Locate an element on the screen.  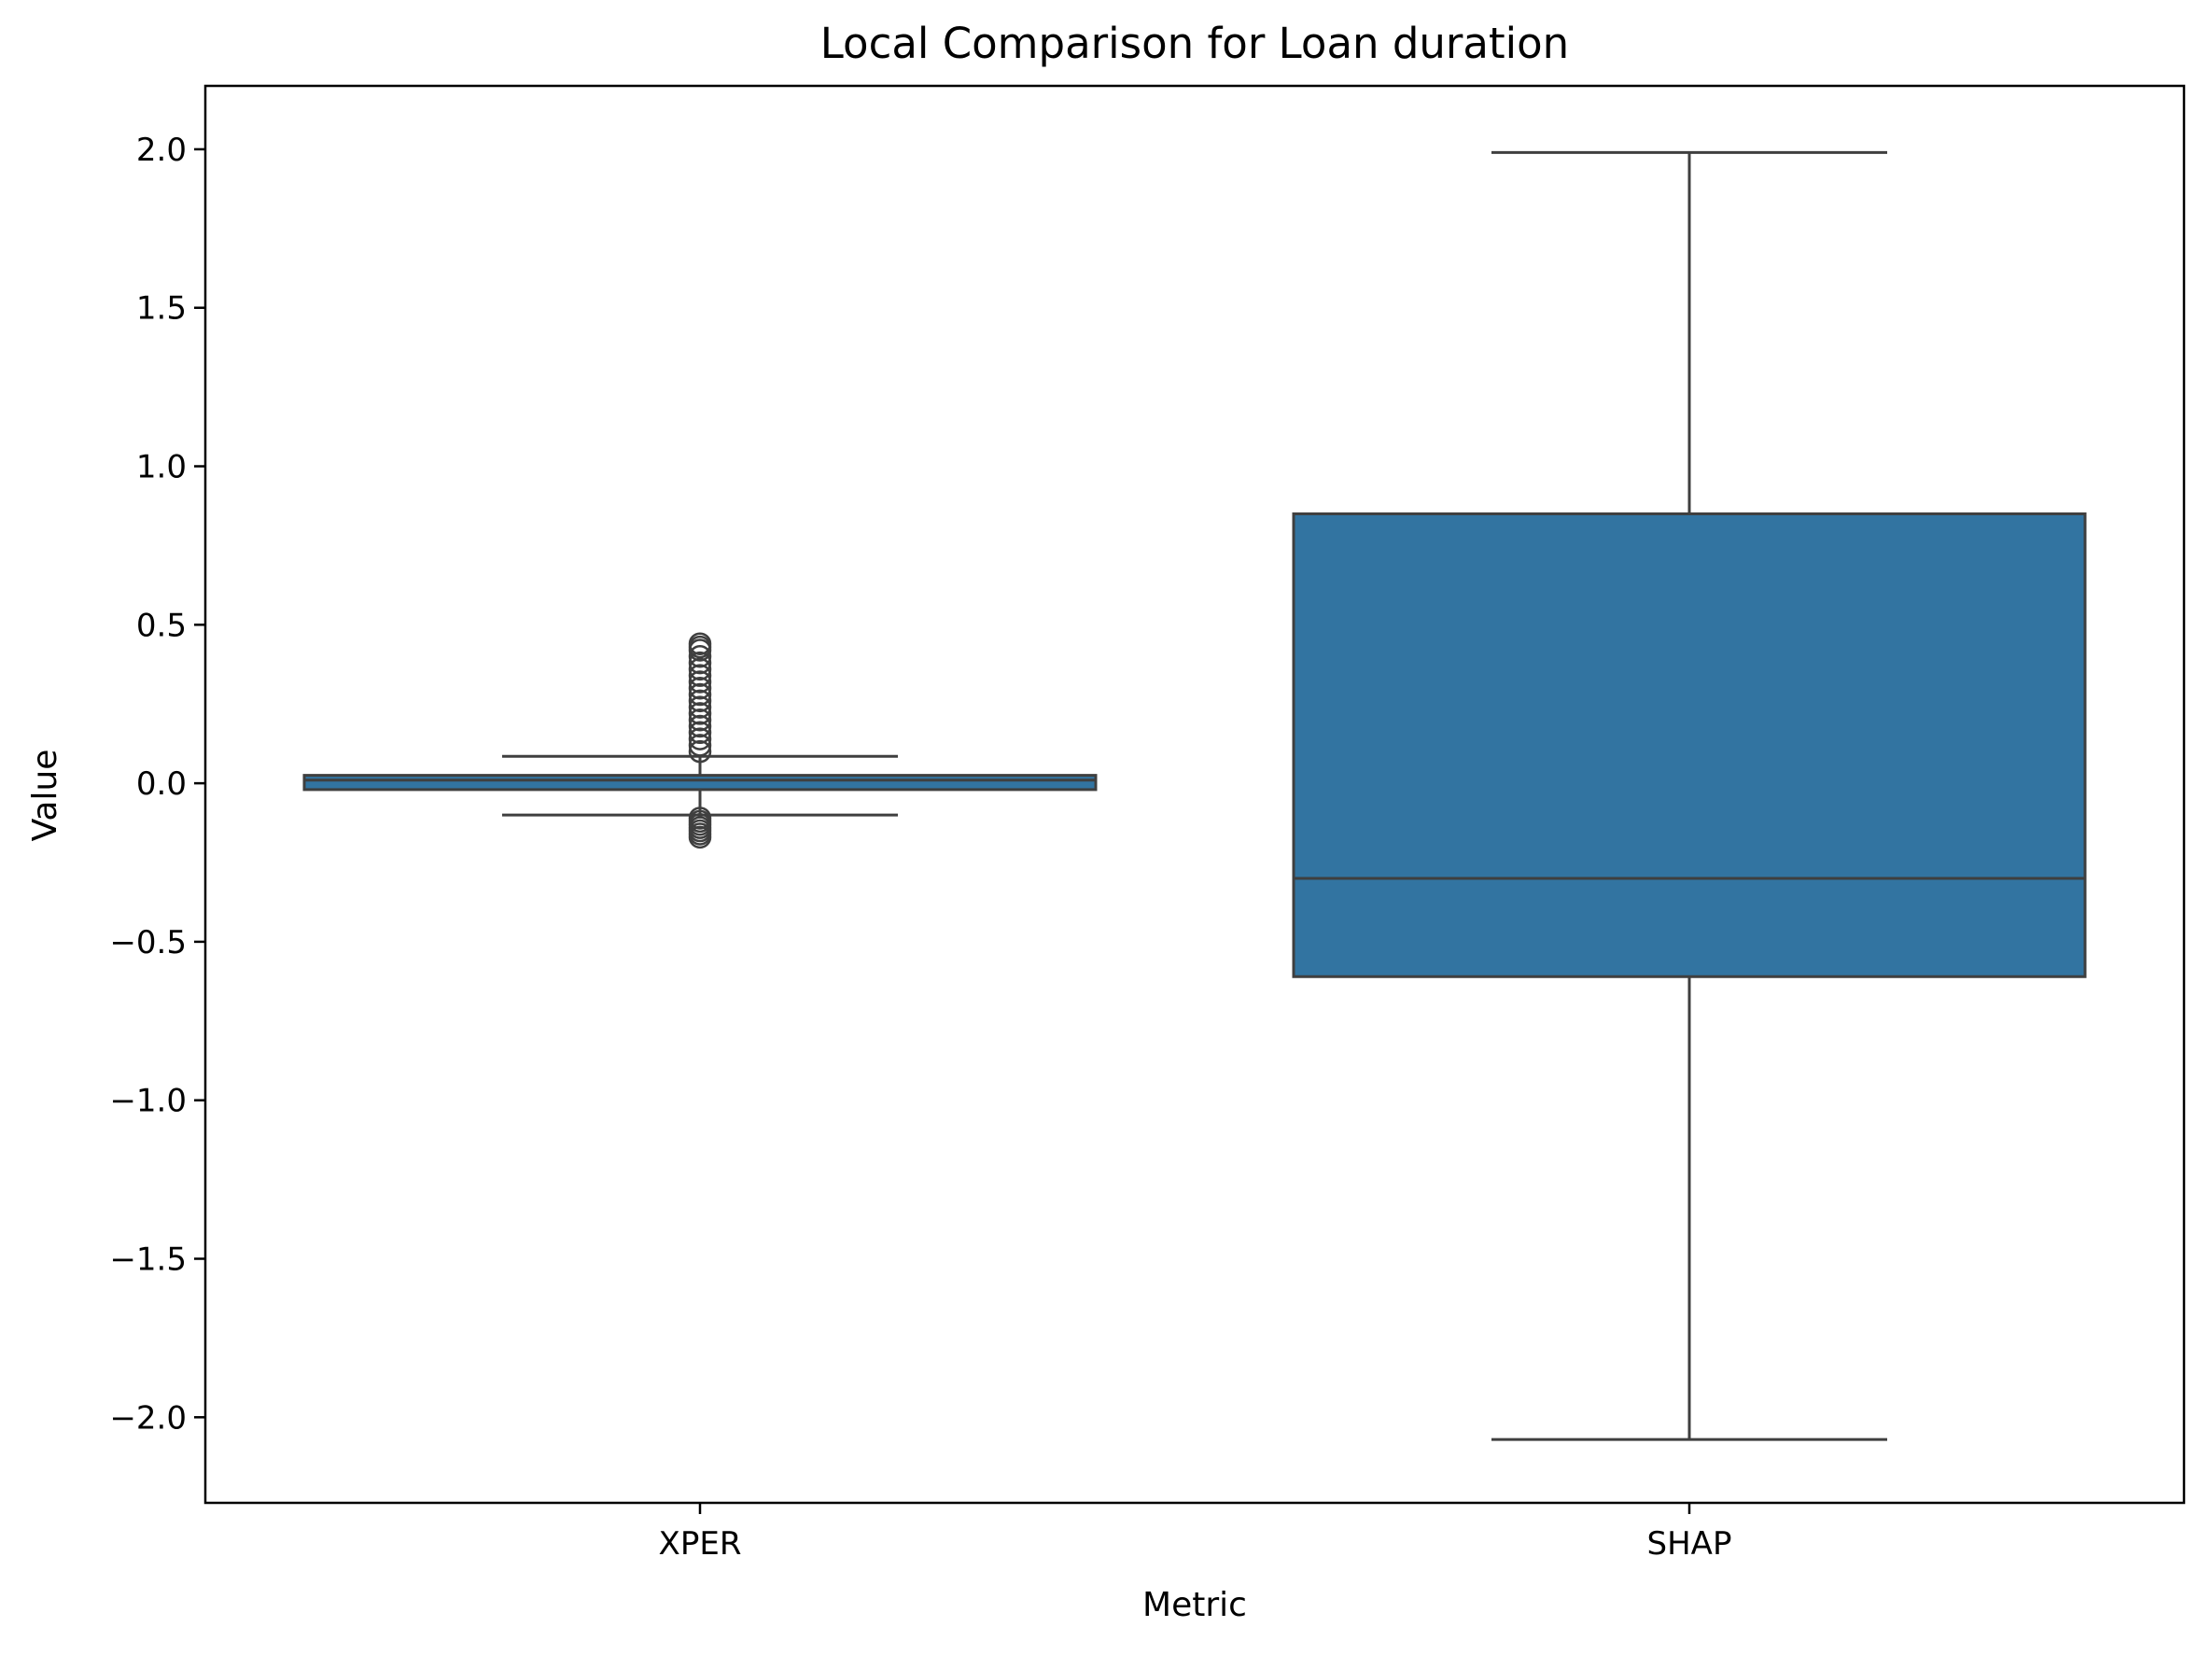
y-tick-label: −1.0 is located at coordinates (148, 1101).